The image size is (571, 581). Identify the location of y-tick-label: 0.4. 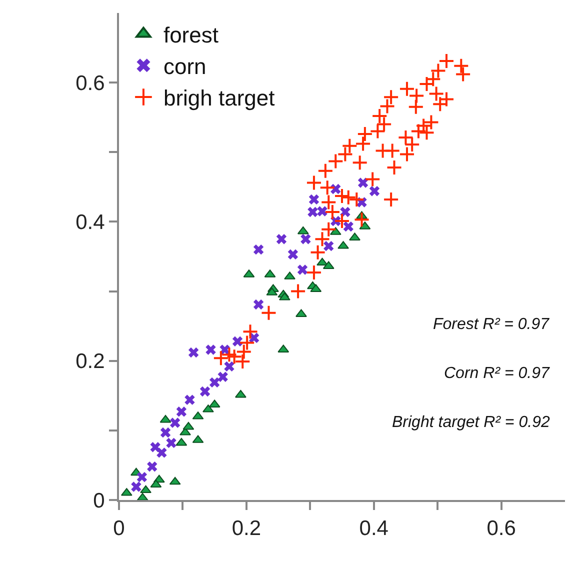
(91, 222).